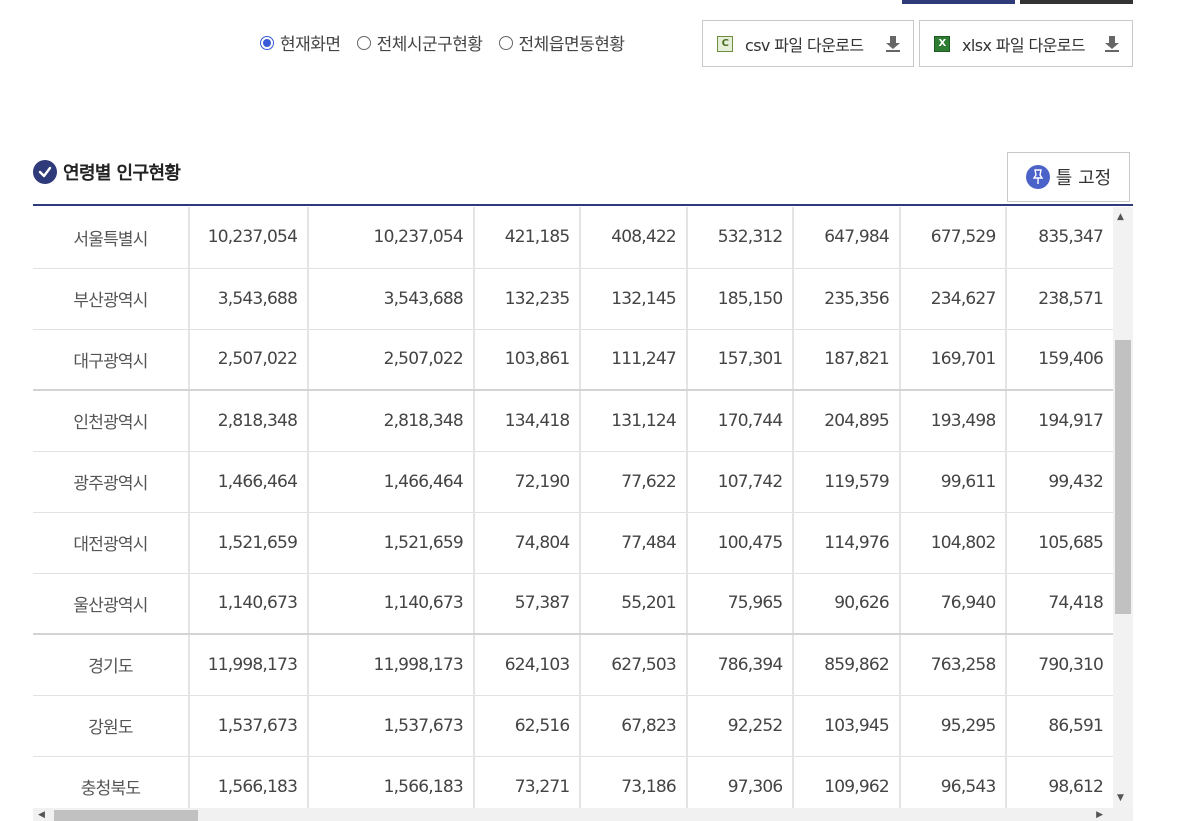 This screenshot has height=821, width=1187. I want to click on value-cell: 170,744, so click(739, 421).